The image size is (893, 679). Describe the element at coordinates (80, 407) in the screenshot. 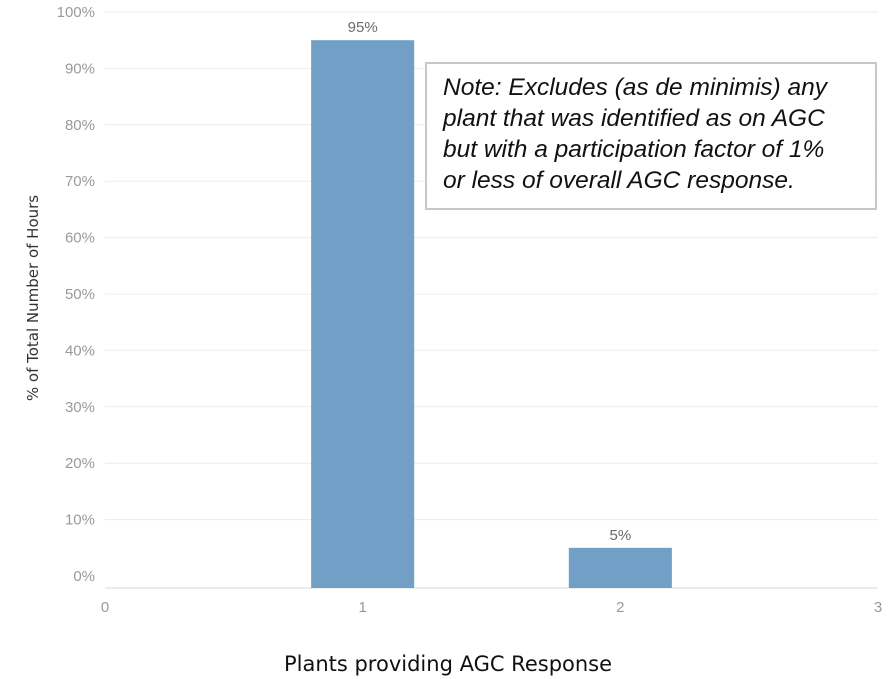

I see `y-tick-label: 30%` at that location.